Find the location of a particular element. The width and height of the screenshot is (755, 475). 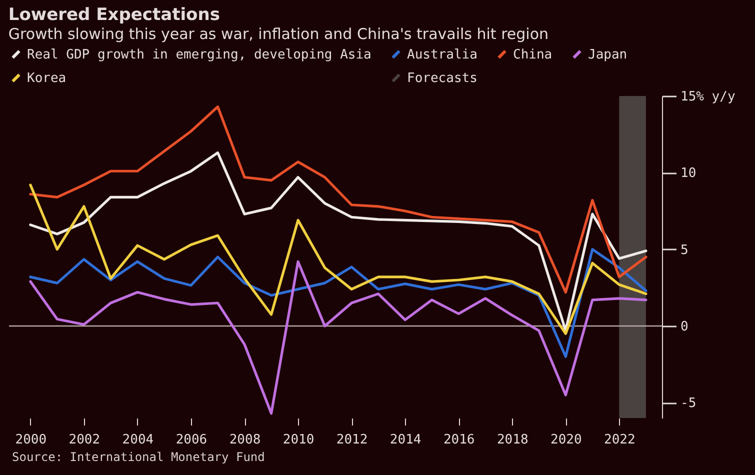

x-tick-label: 2004 is located at coordinates (138, 440).